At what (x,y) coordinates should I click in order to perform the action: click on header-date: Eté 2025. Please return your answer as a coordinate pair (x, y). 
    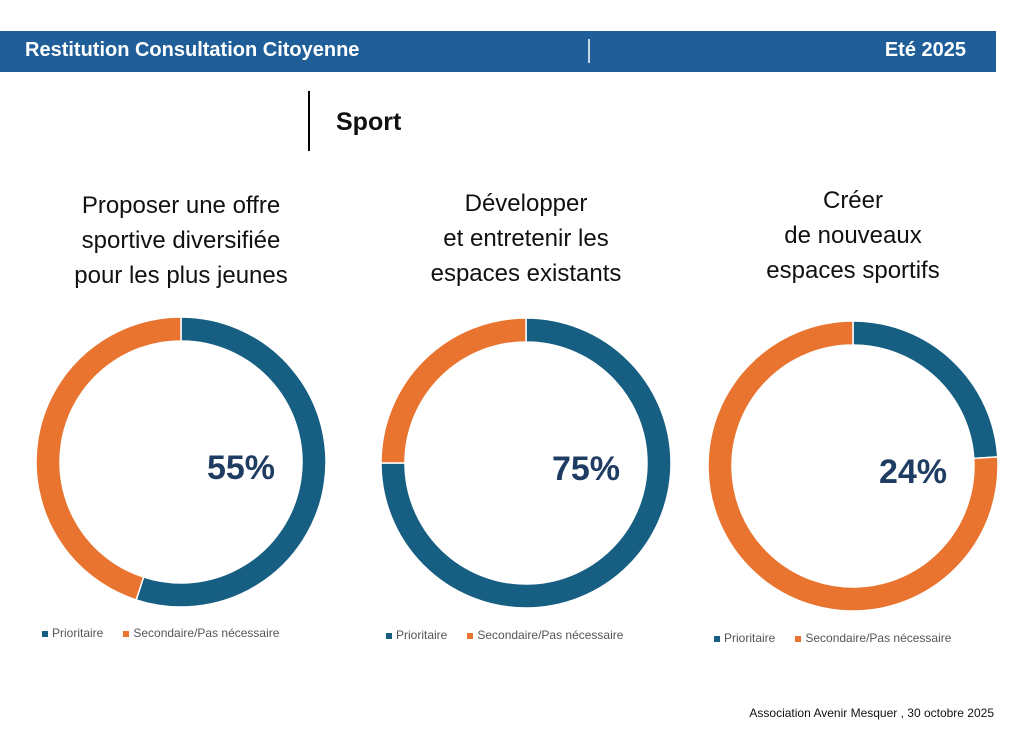
    Looking at the image, I should click on (925, 50).